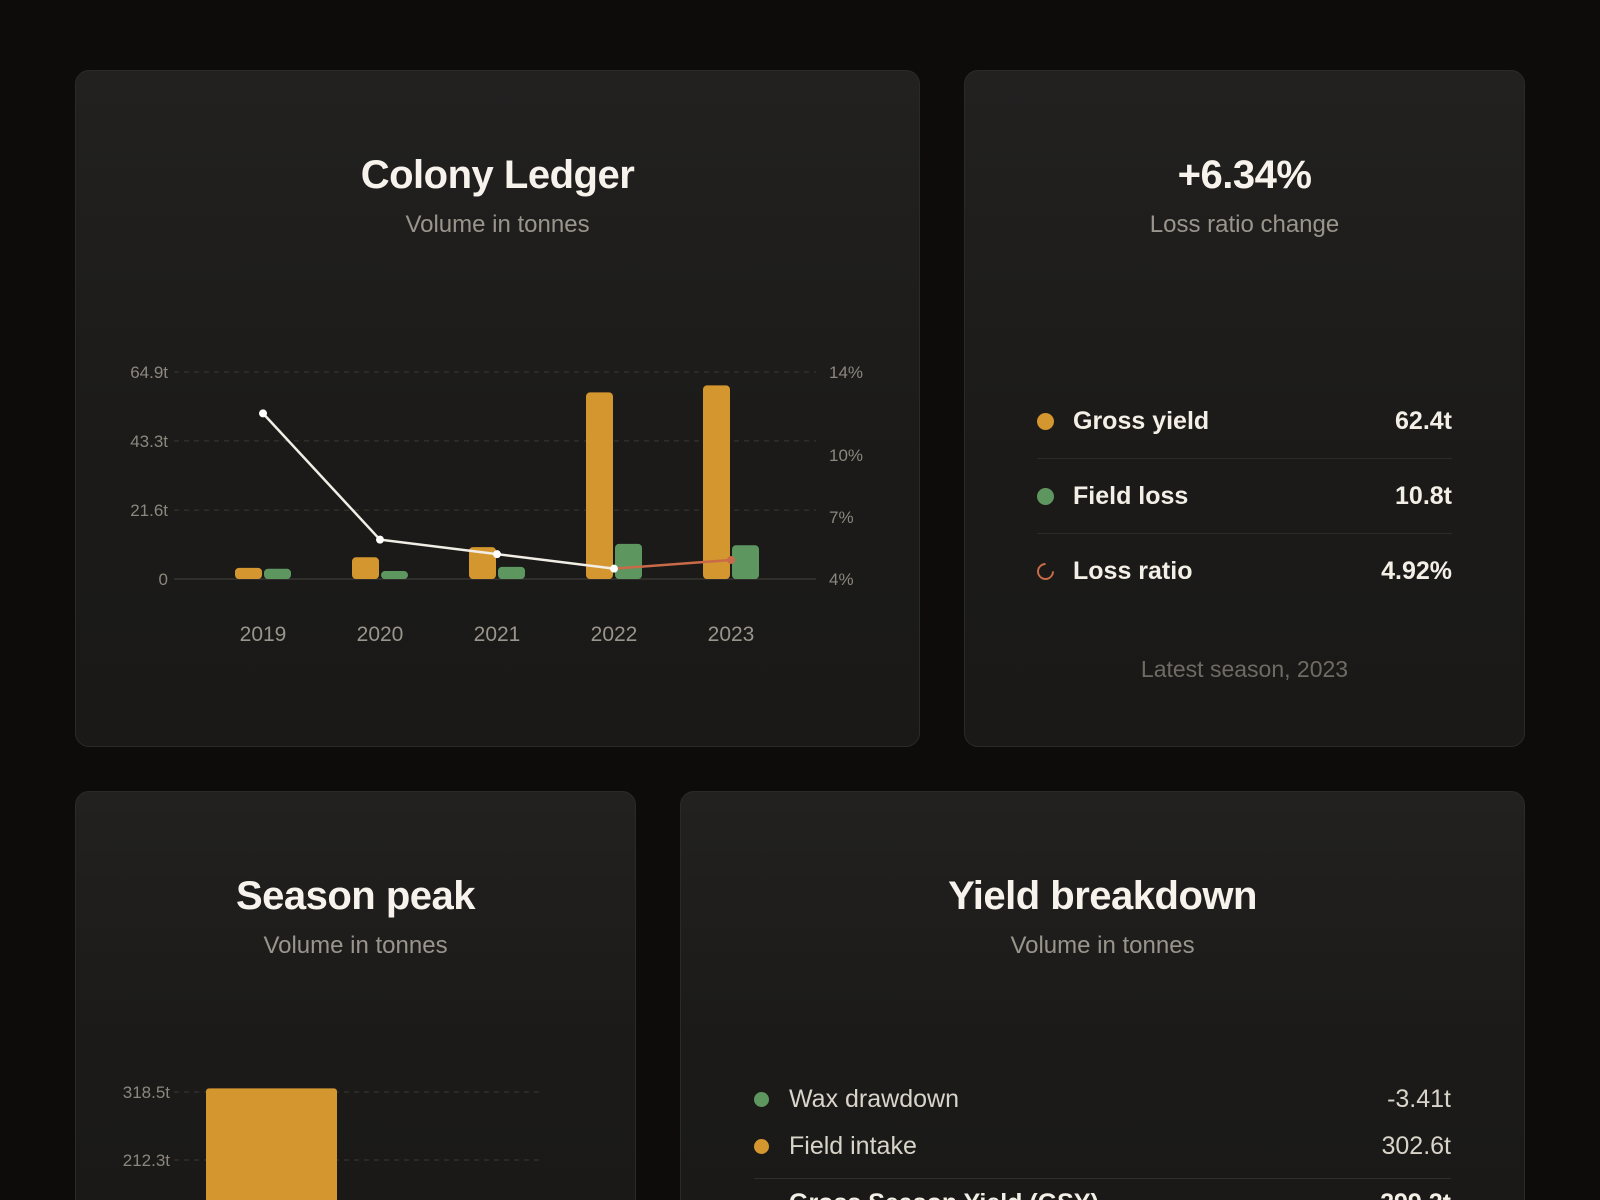 This screenshot has width=1600, height=1200. I want to click on legend-label: Field loss, so click(1131, 495).